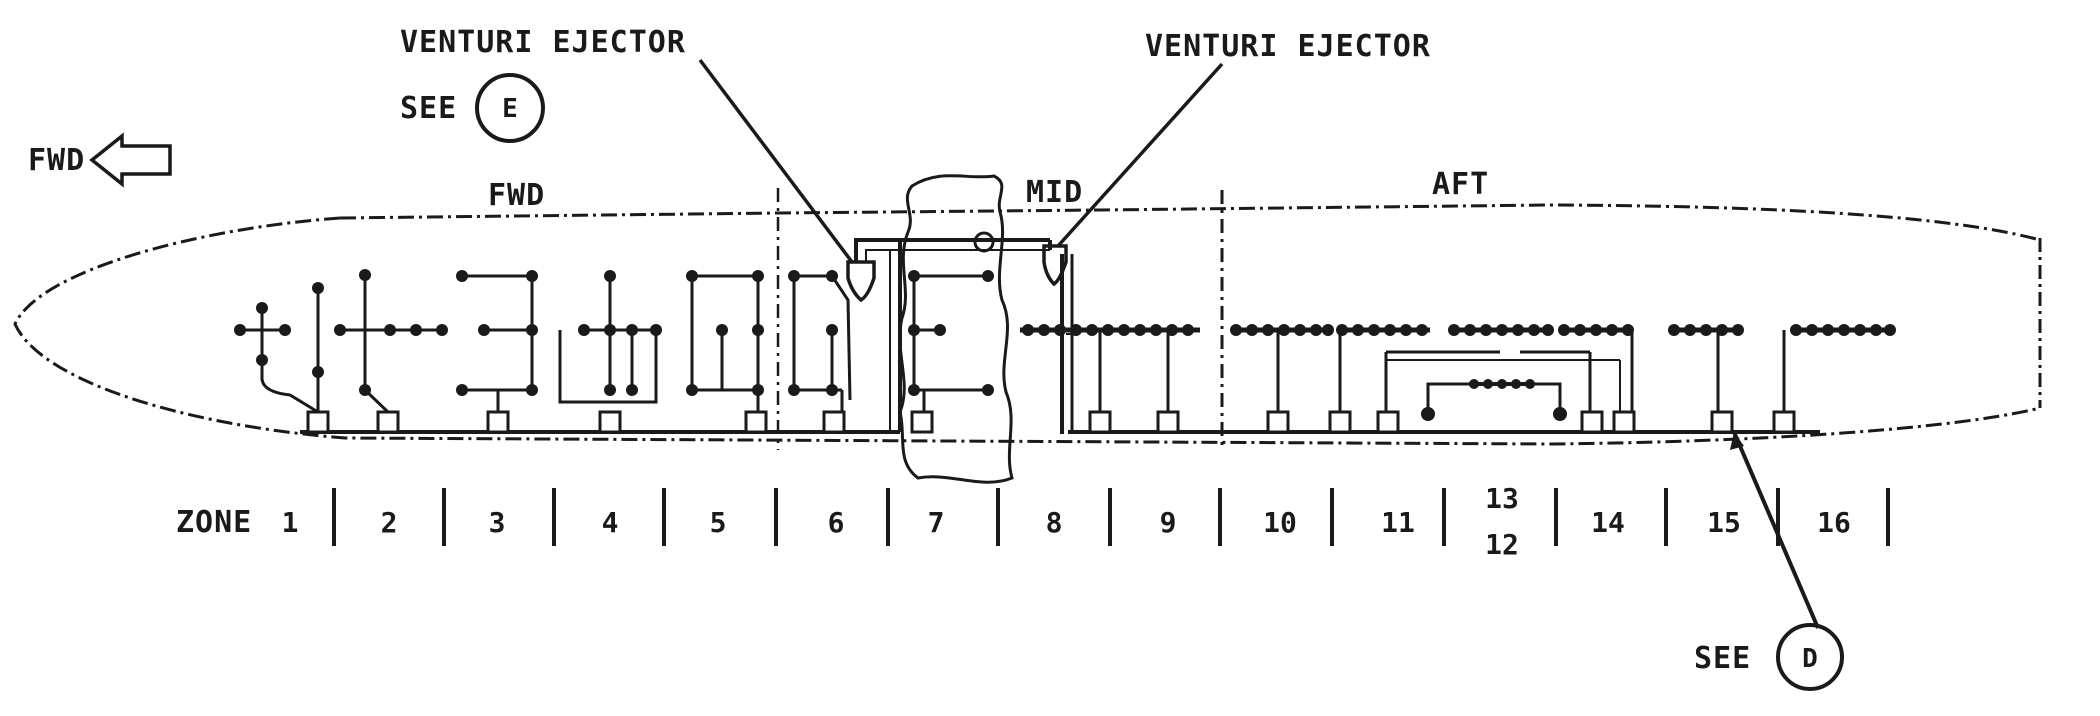 This screenshot has width=2100, height=716. Describe the element at coordinates (1055, 265) in the screenshot. I see `venturi-ejector-right` at that location.